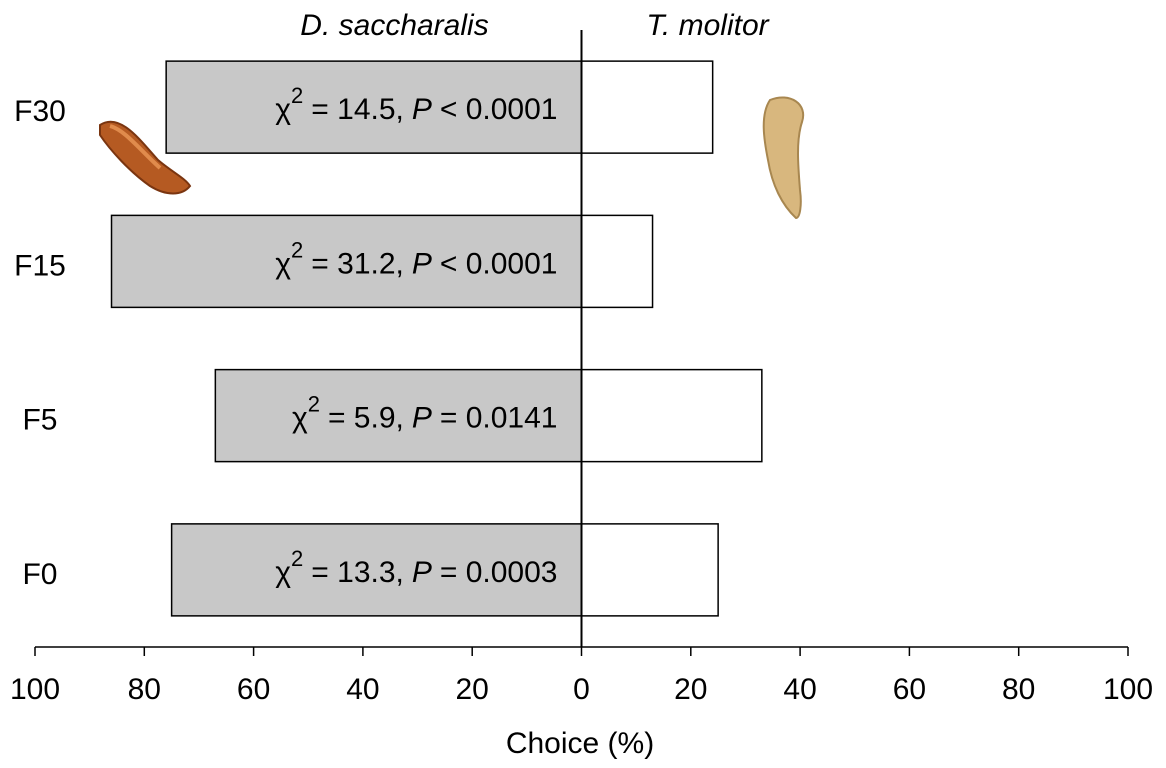 The height and width of the screenshot is (768, 1166). I want to click on annotation: χ2 = 13.3, P = 0.0003, so click(416, 567).